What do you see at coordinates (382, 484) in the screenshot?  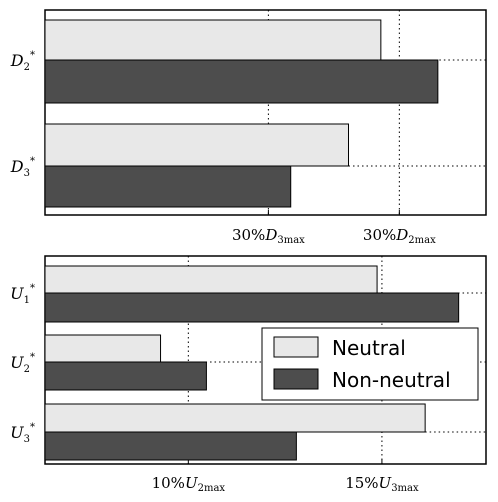 I see `x-tick-label: 15%U3max` at bounding box center [382, 484].